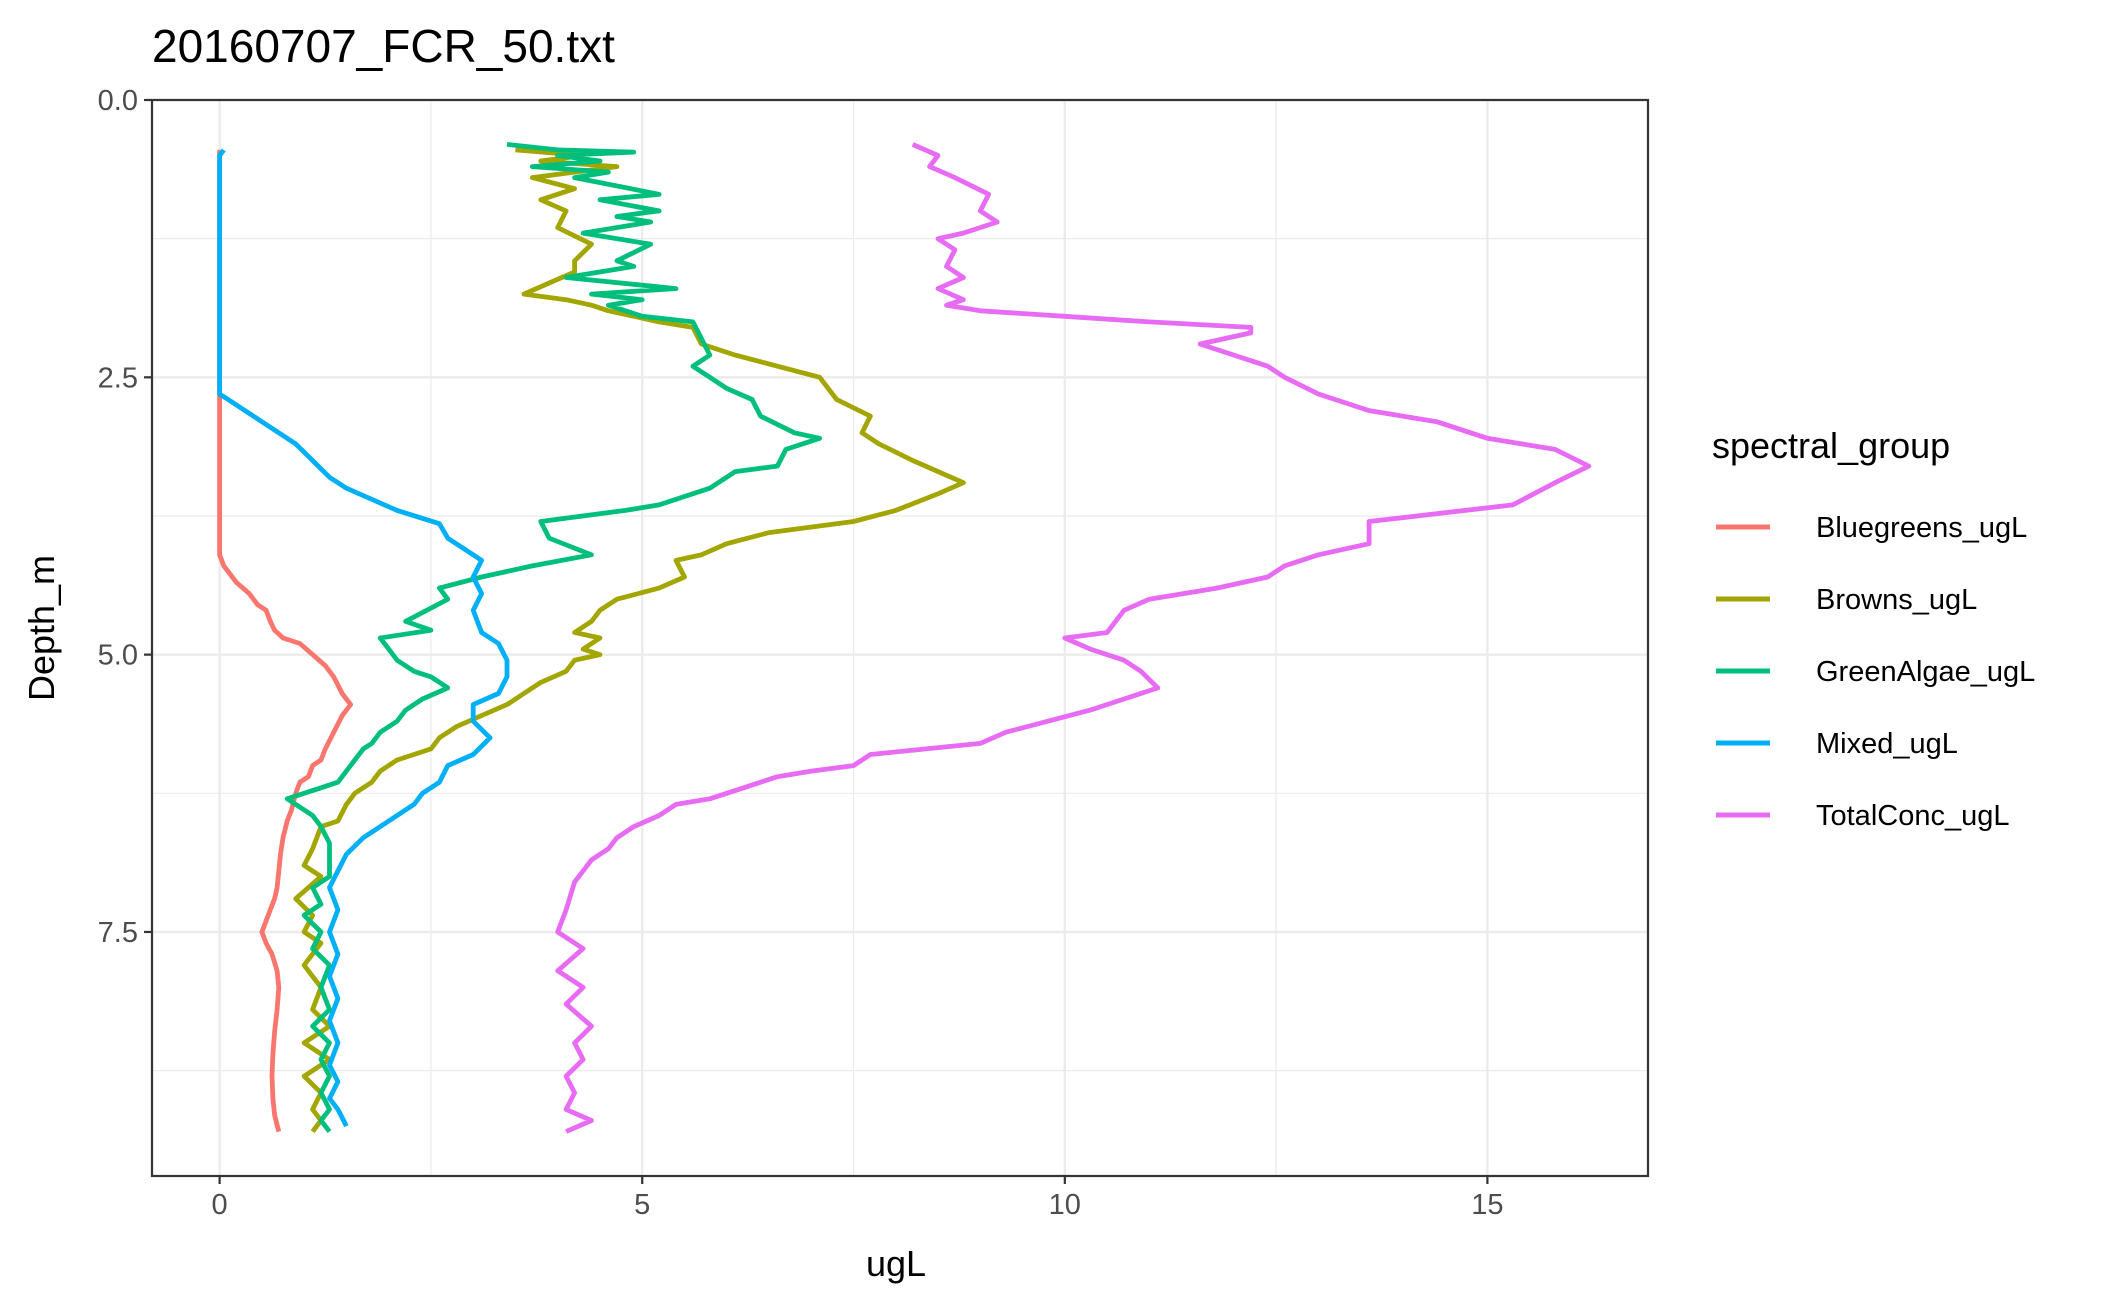  What do you see at coordinates (118, 933) in the screenshot?
I see `y-tick-label: 7.5` at bounding box center [118, 933].